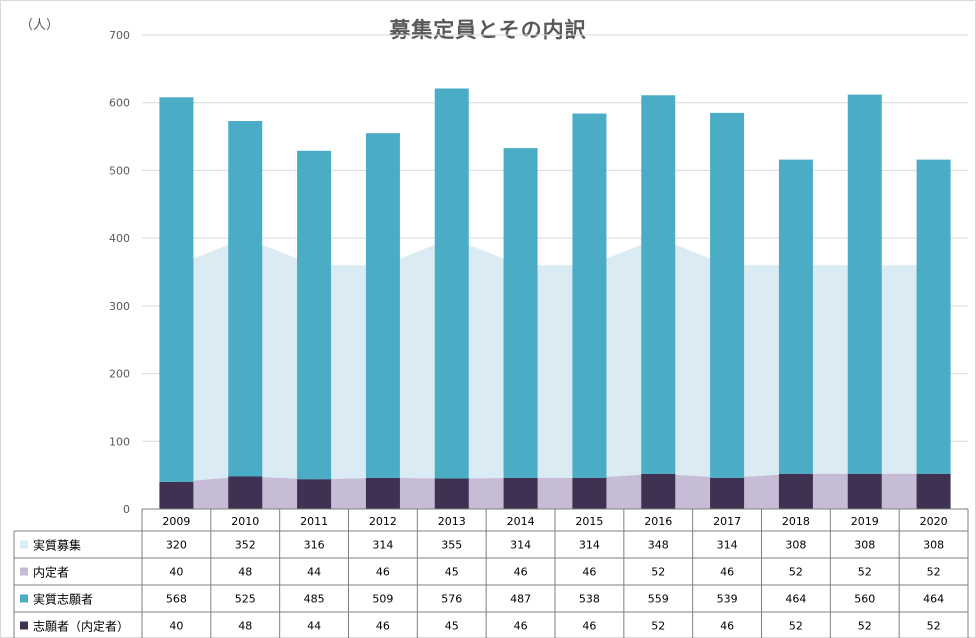  I want to click on chart-title: 募集定員とその内訳, so click(488, 30).